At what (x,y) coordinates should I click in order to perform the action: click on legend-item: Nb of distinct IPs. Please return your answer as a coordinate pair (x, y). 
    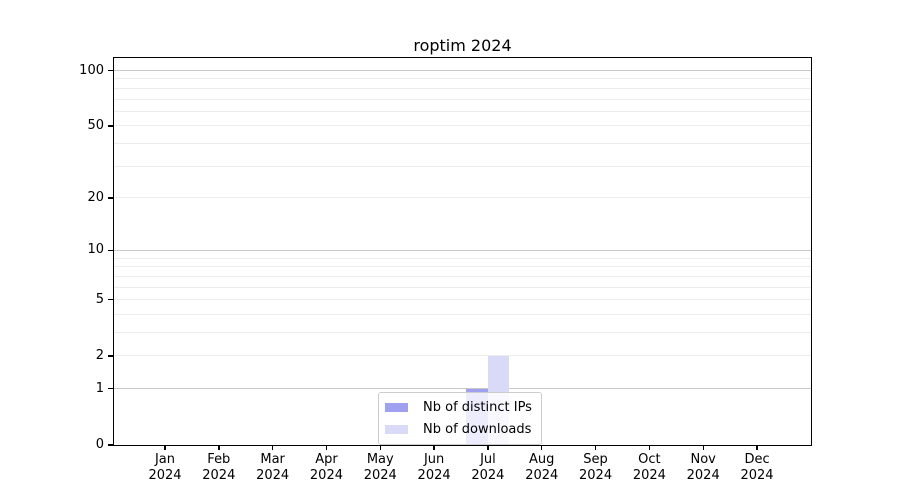
    Looking at the image, I should click on (458, 407).